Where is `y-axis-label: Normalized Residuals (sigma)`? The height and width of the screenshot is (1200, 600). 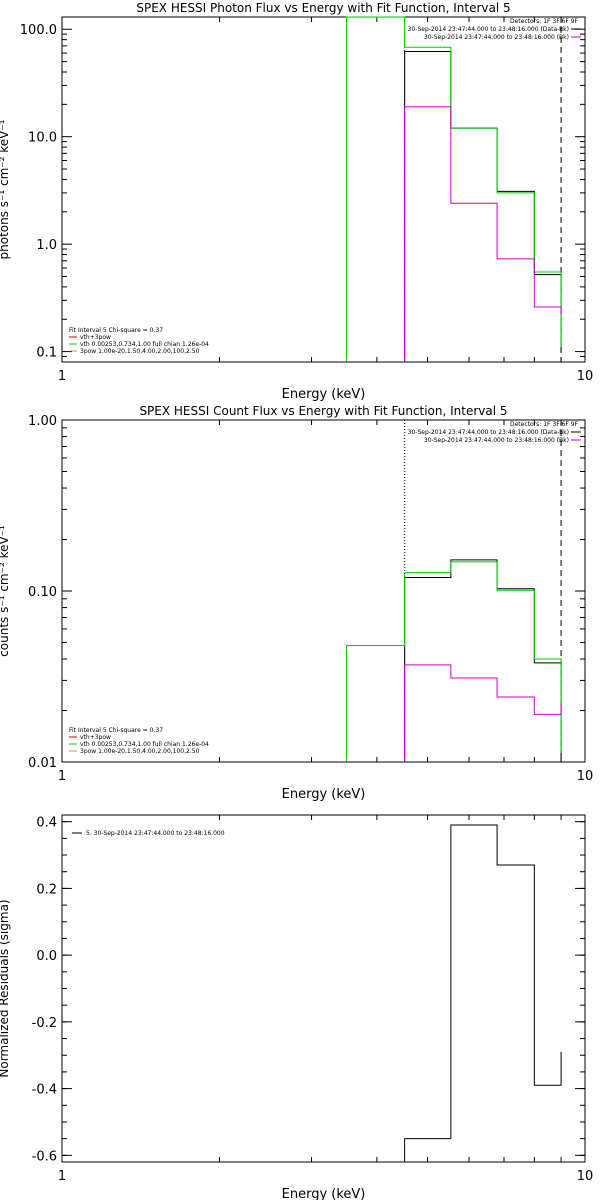 y-axis-label: Normalized Residuals (sigma) is located at coordinates (5, 988).